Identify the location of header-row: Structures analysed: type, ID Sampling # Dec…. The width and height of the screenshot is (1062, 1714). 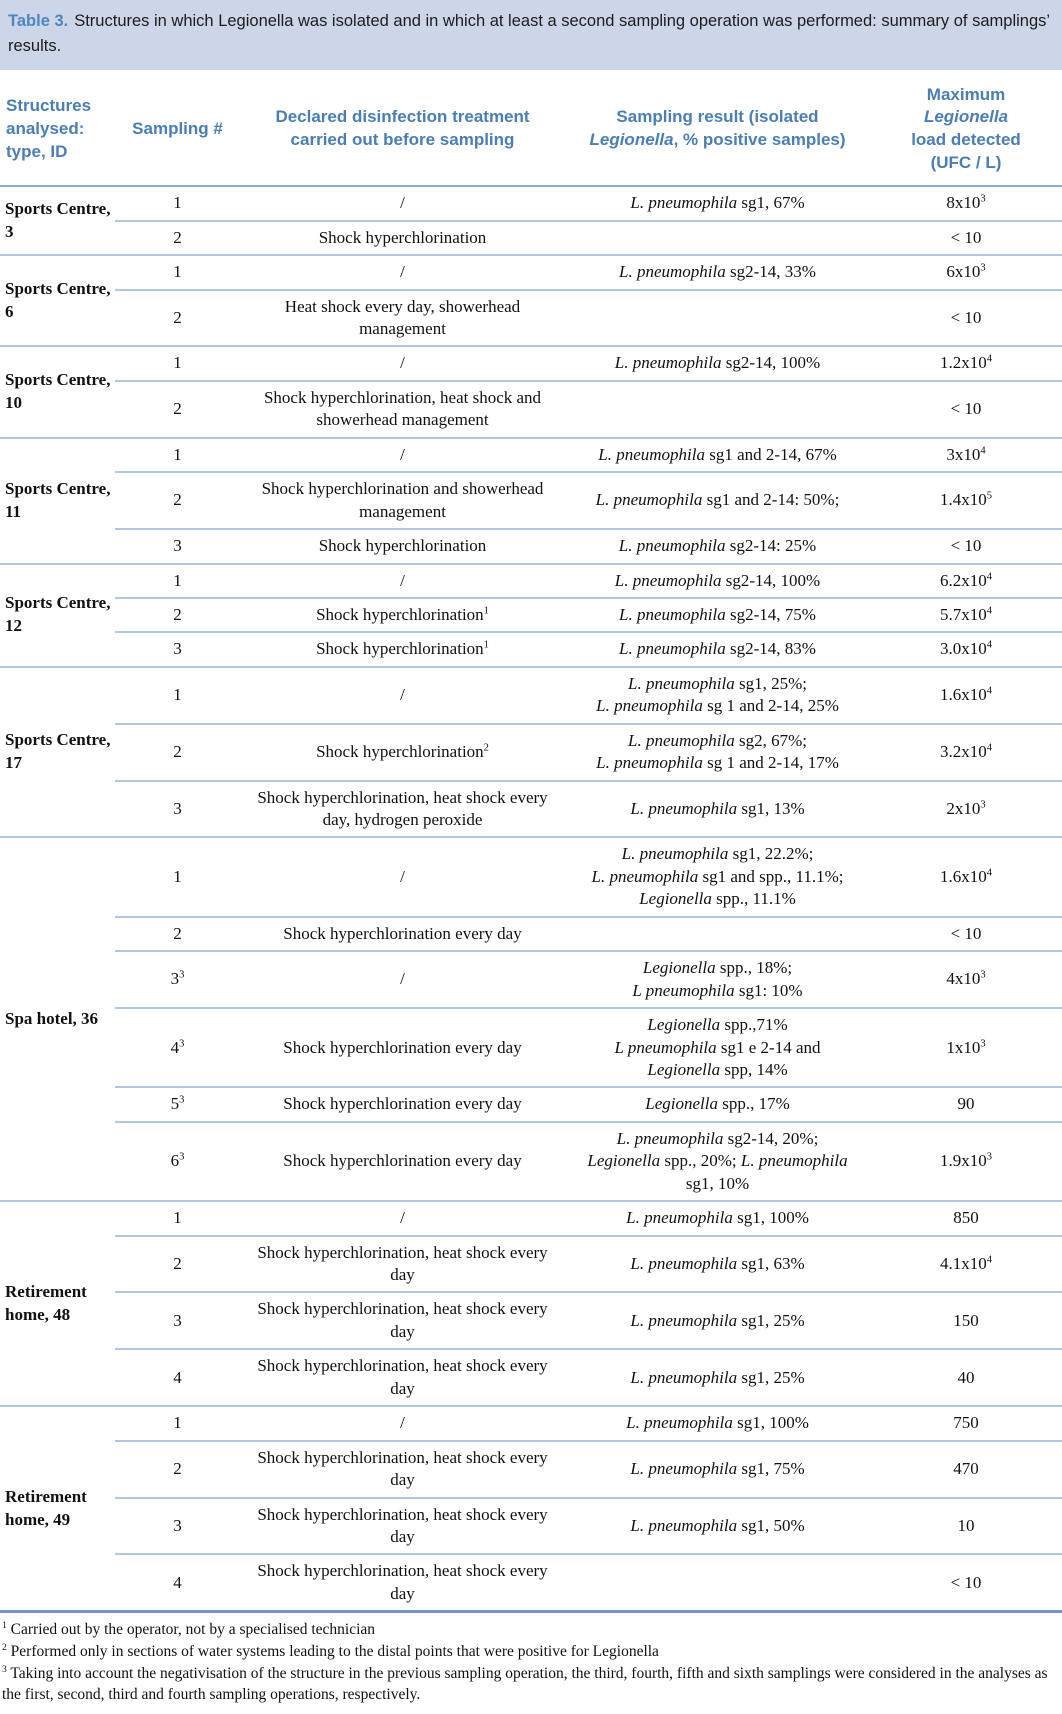
(531, 128).